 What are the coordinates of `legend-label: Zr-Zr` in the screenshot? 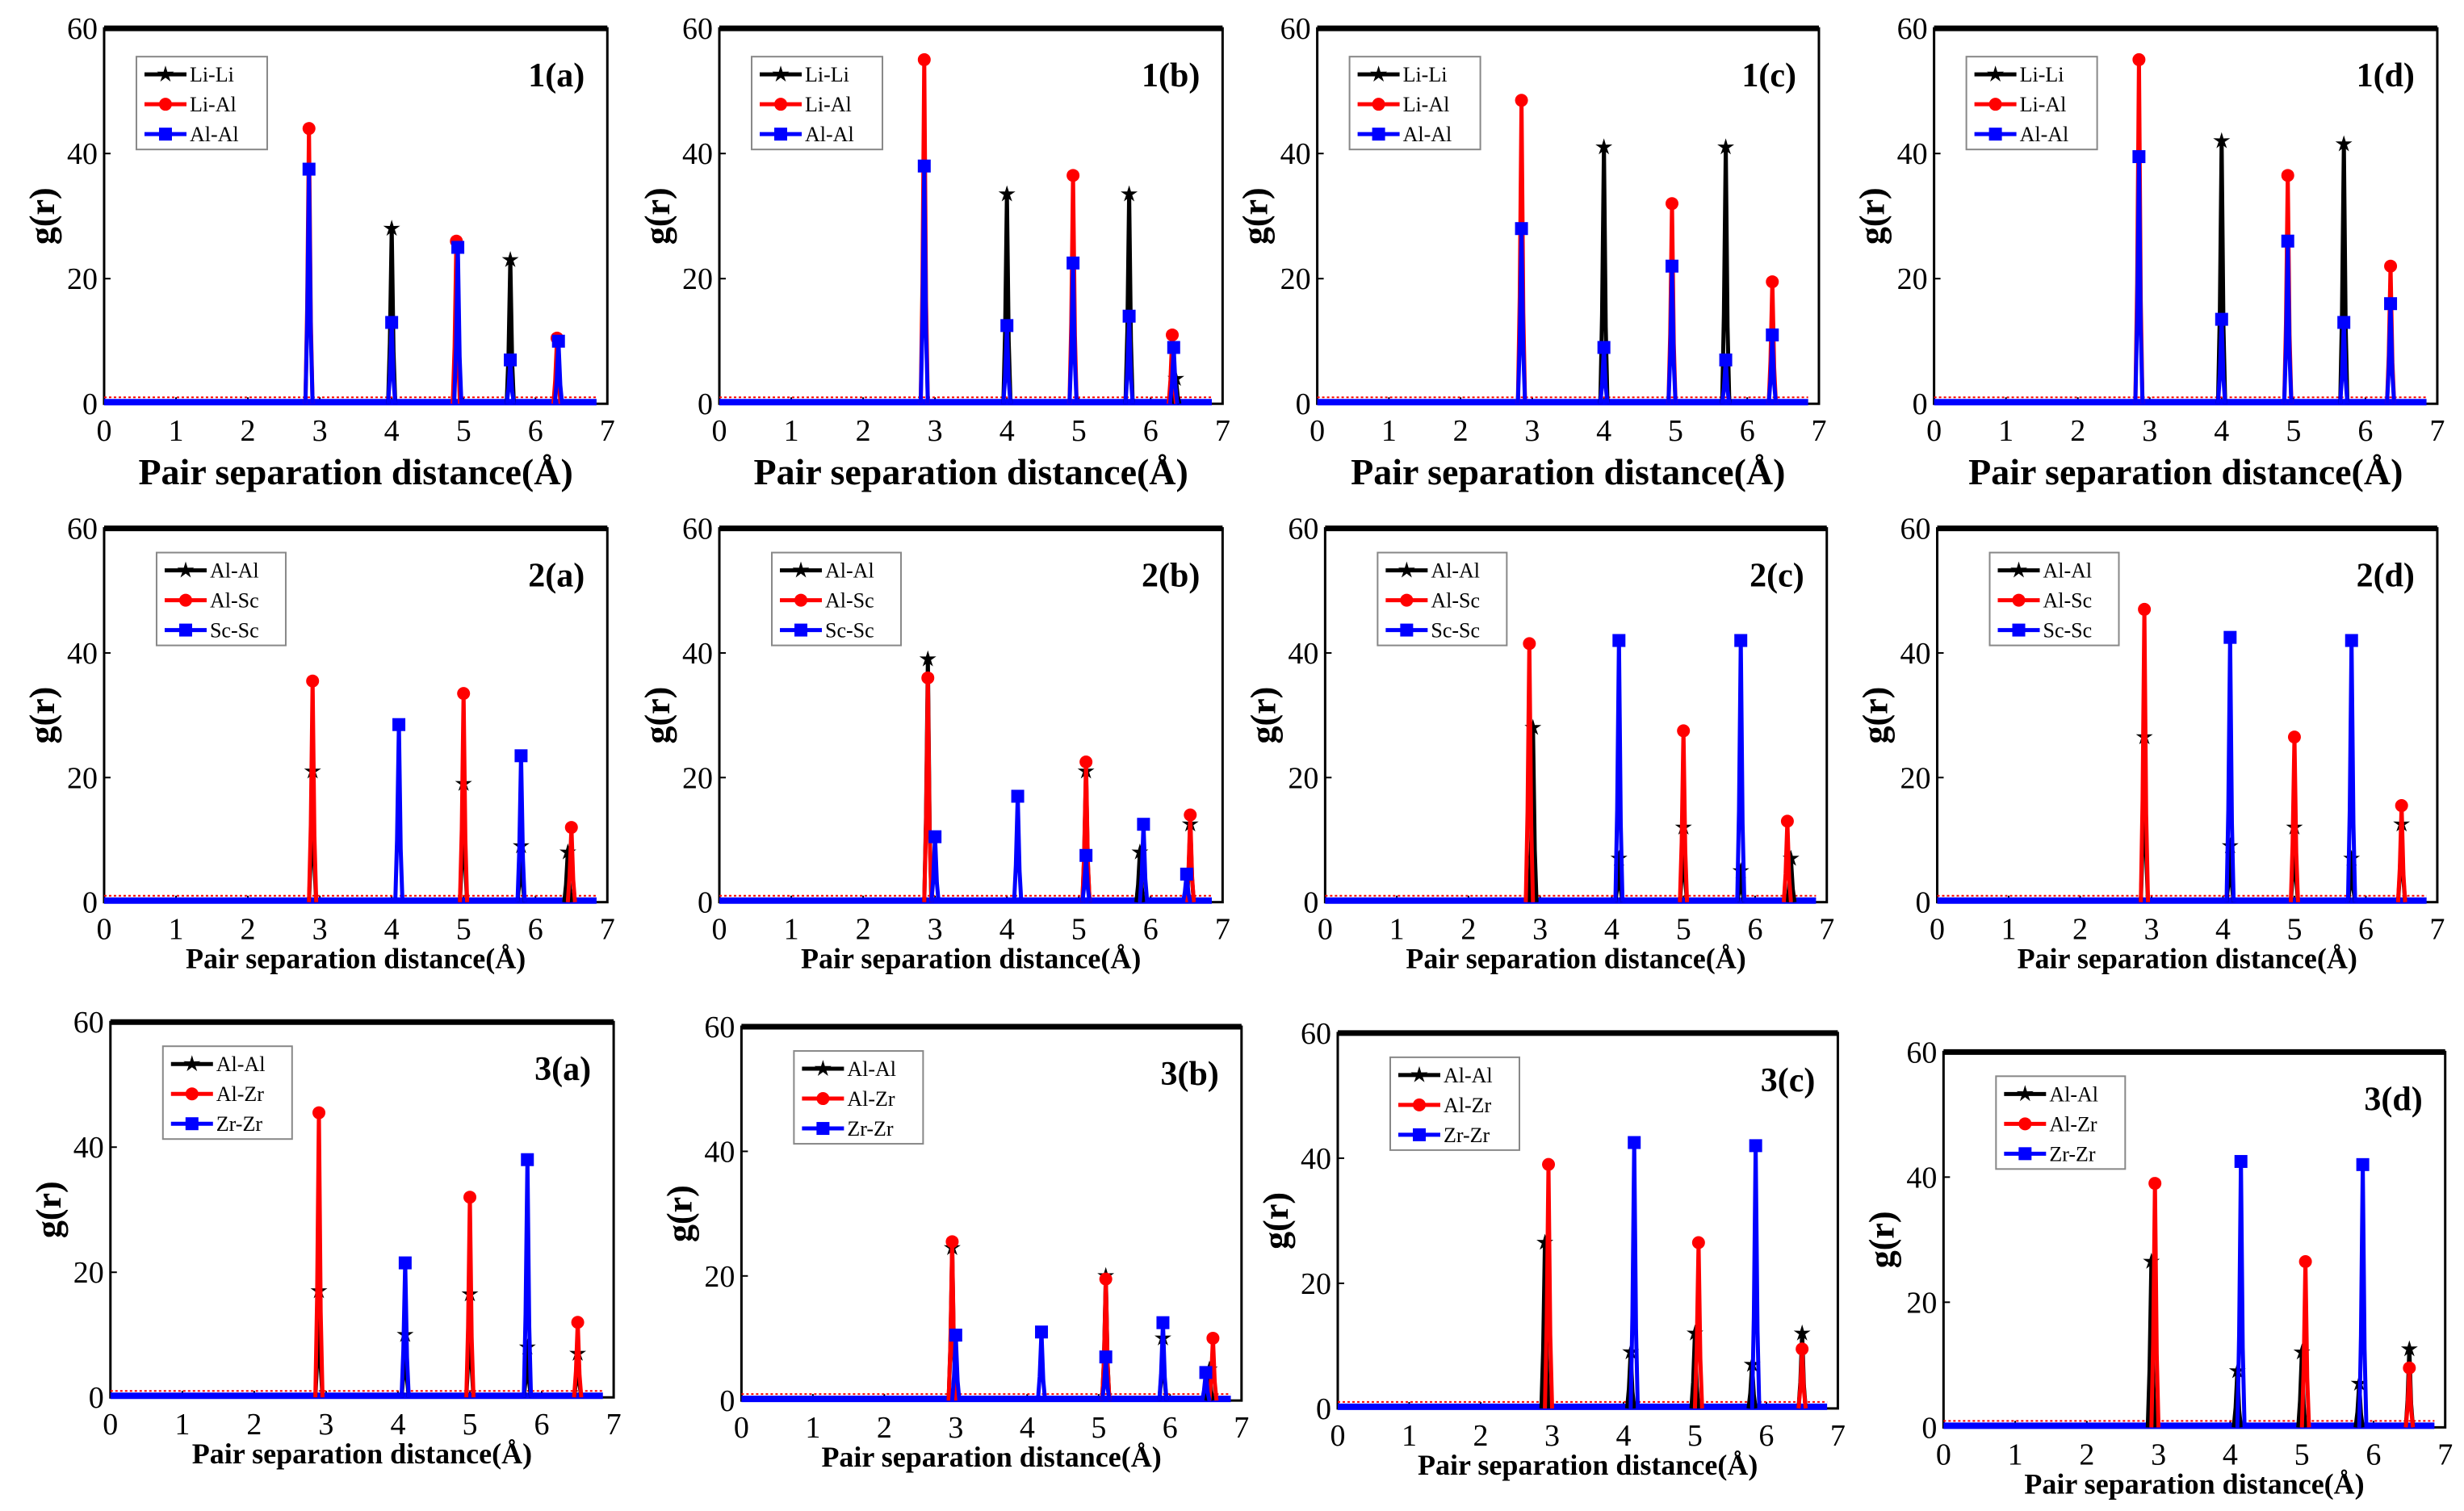 It's located at (2072, 1154).